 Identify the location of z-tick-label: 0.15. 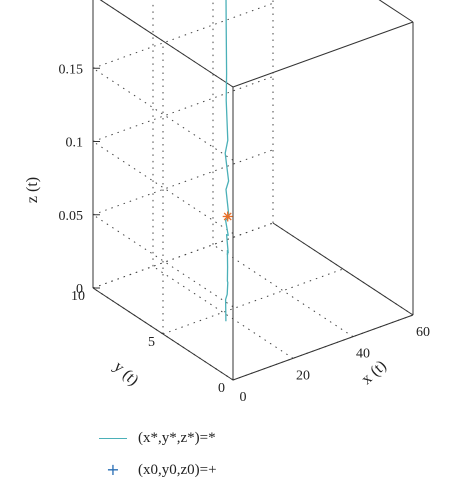
(71, 69).